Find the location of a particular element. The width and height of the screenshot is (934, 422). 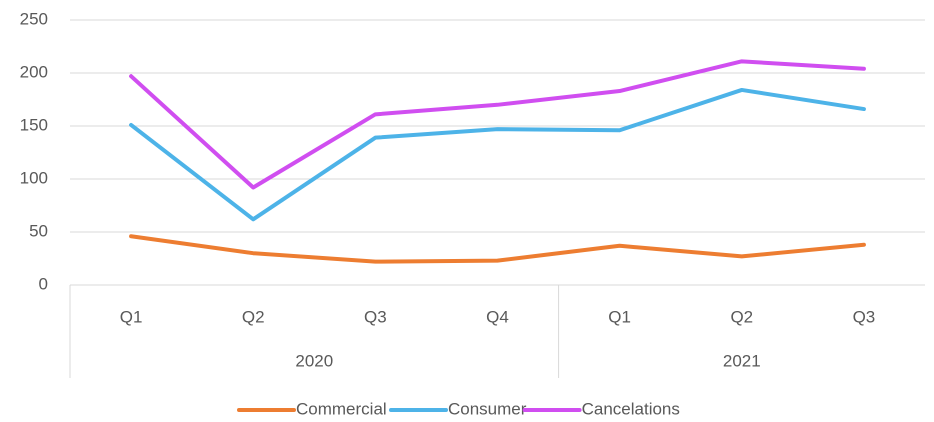

y-tick-label: 100 is located at coordinates (34, 177).